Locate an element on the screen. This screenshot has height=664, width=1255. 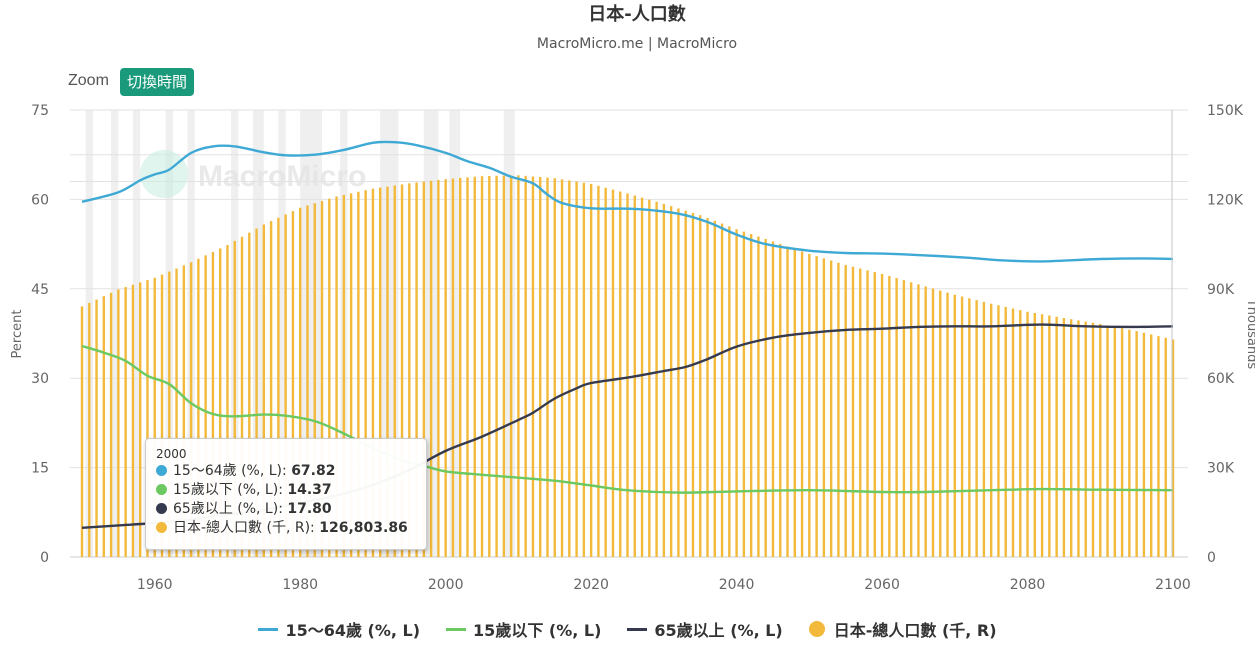
right-axis-title: Thousands is located at coordinates (1249, 334).